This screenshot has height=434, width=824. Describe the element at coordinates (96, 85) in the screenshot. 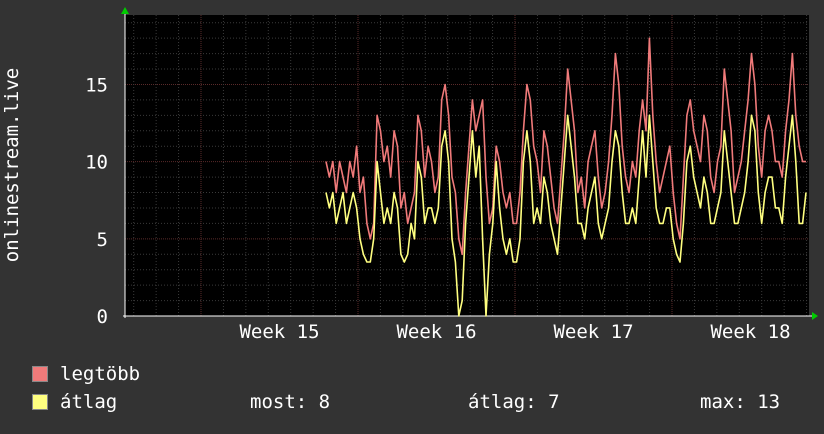

I see `y-tick-label: 15` at that location.